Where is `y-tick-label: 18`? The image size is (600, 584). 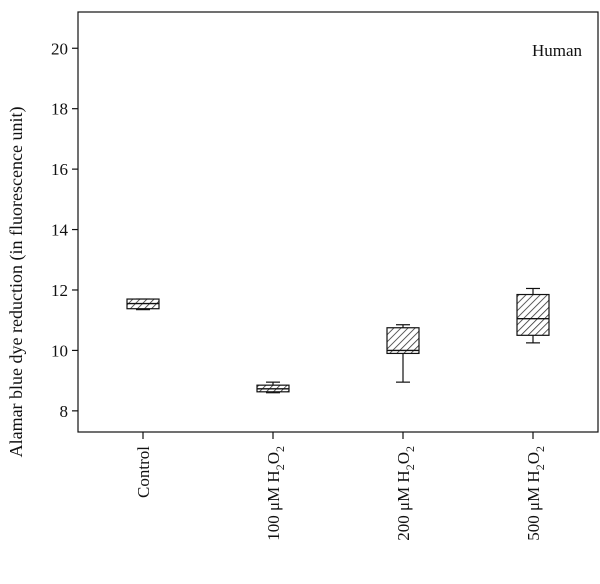 y-tick-label: 18 is located at coordinates (59, 109).